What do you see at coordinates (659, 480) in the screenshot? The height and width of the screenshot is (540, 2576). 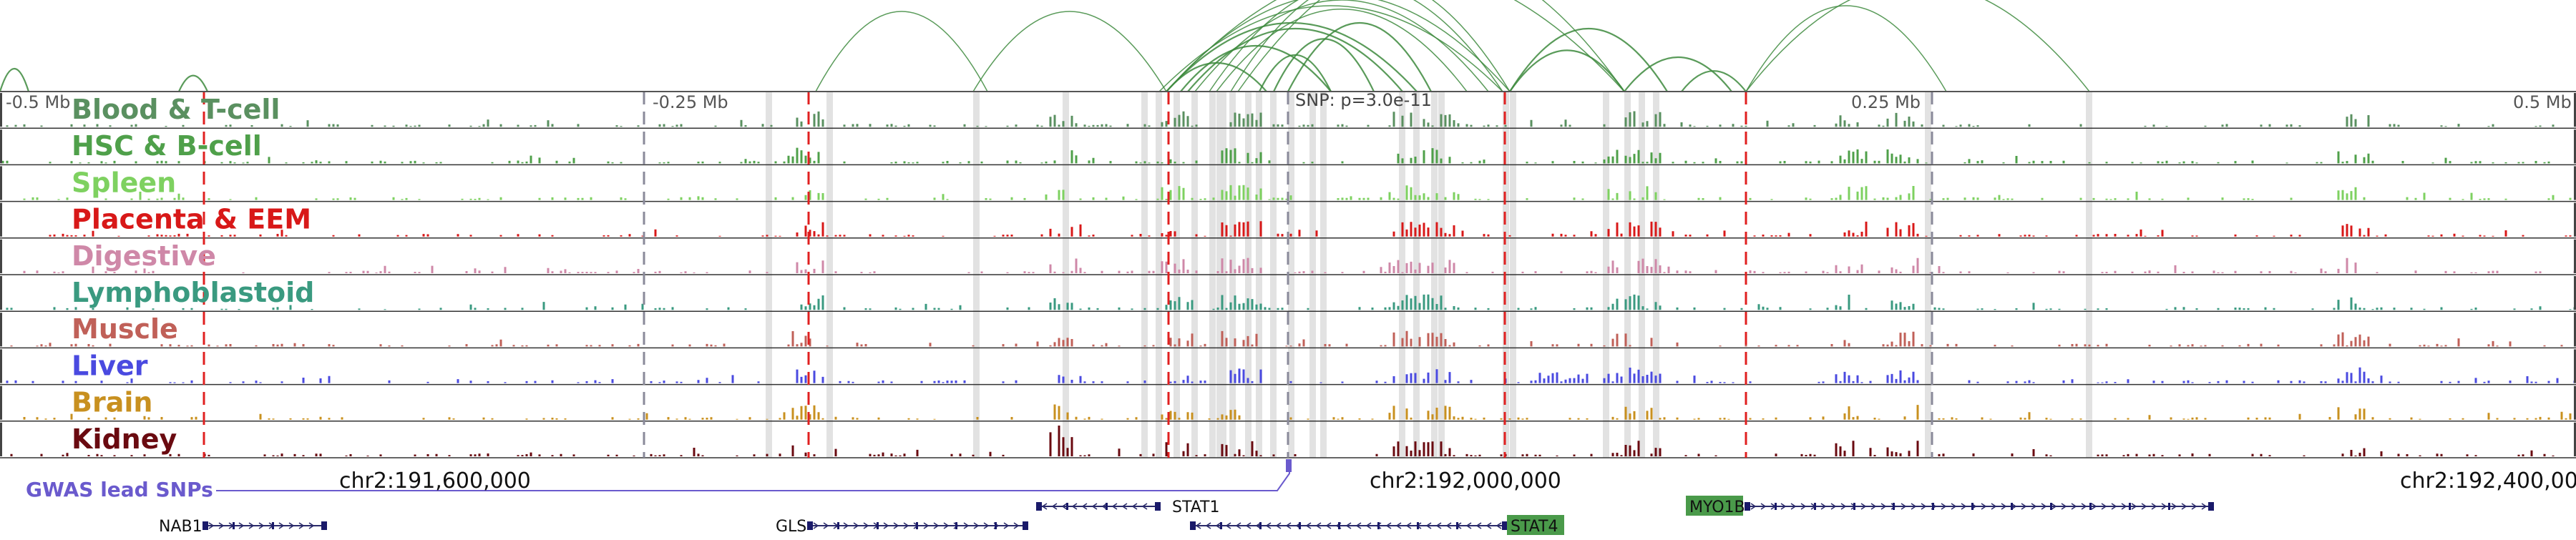 I see `gwas-track: GWAS lead SNPs` at bounding box center [659, 480].